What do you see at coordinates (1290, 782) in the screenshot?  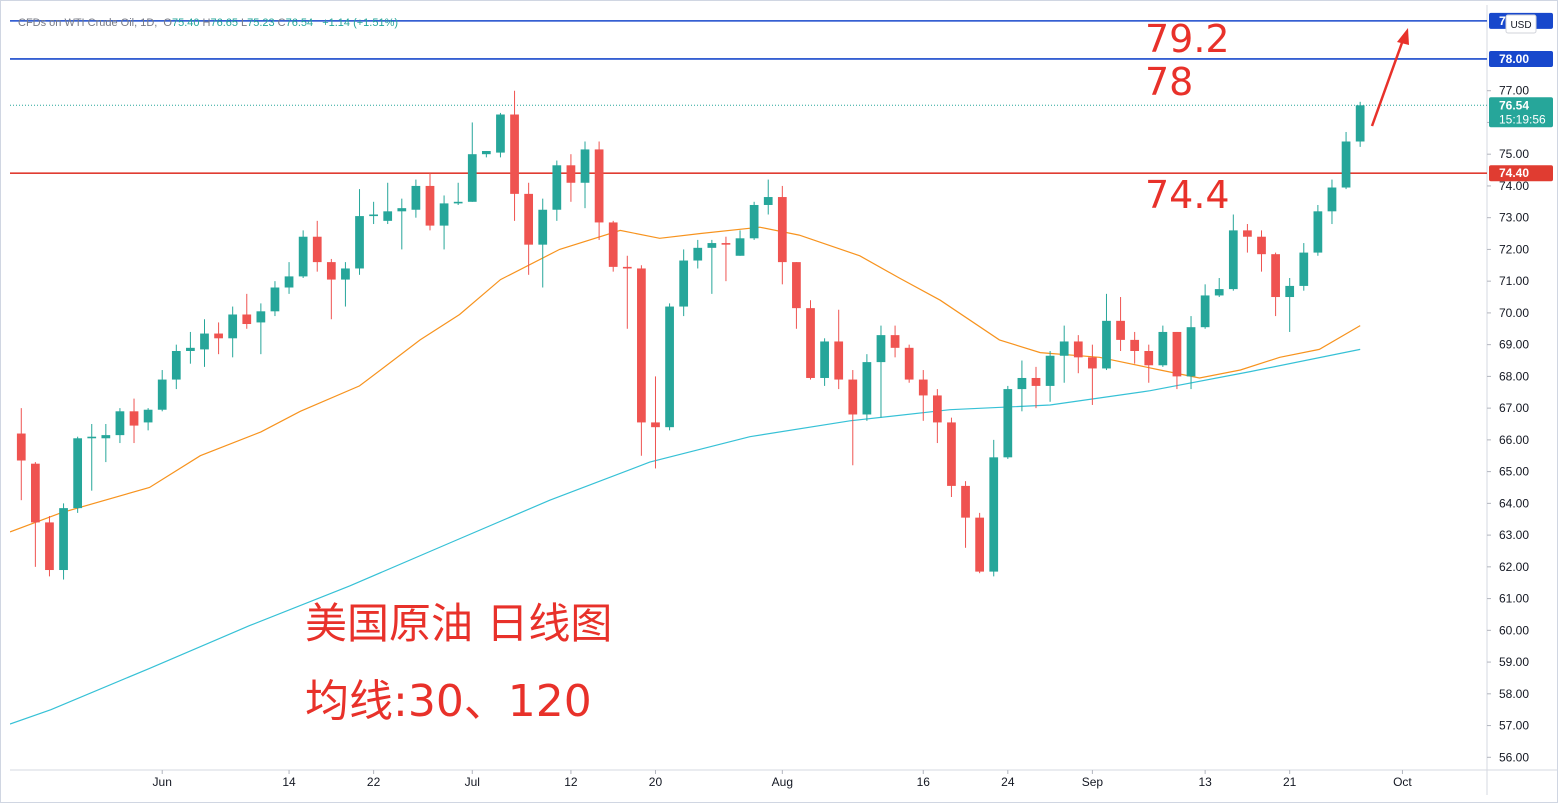 I see `x-tick-label: 21` at bounding box center [1290, 782].